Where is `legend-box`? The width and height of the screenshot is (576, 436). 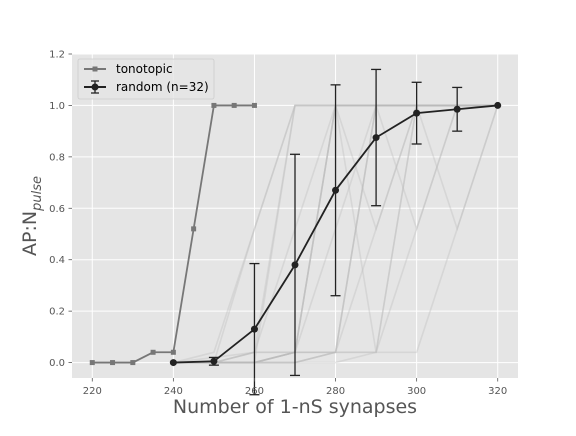
legend-box is located at coordinates (146, 79).